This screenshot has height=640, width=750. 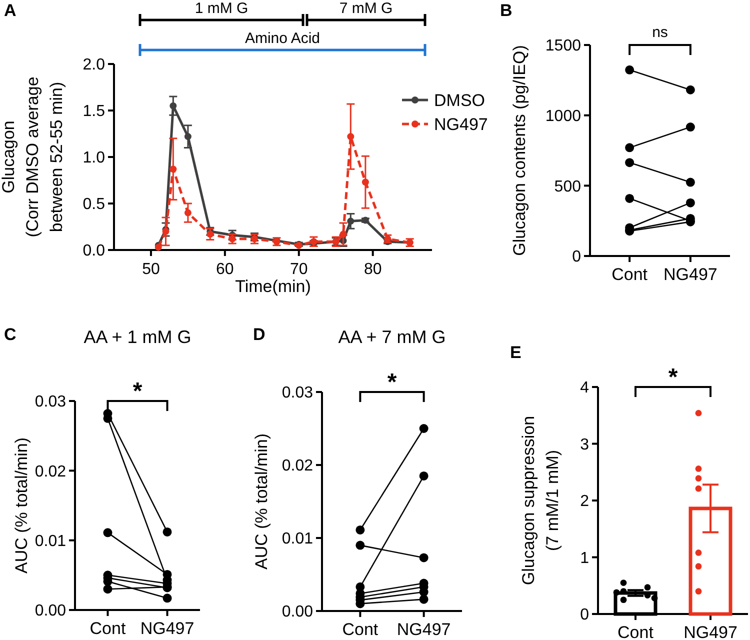 I want to click on y-tick-label: 1.5, so click(x=94, y=111).